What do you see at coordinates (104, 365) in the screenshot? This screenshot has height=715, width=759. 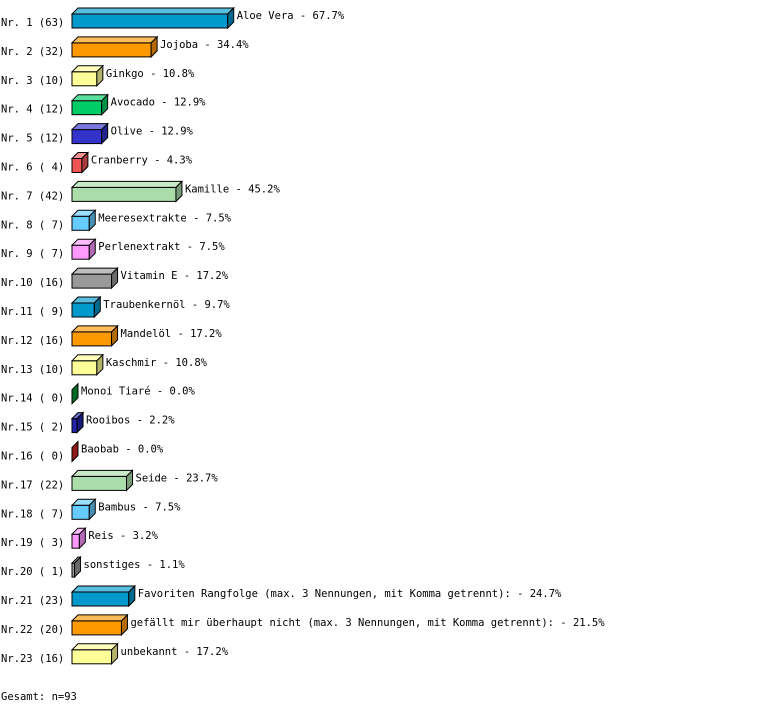 I see `bar-group: Nr.13 (10) Kaschmir - 10.8%` at bounding box center [104, 365].